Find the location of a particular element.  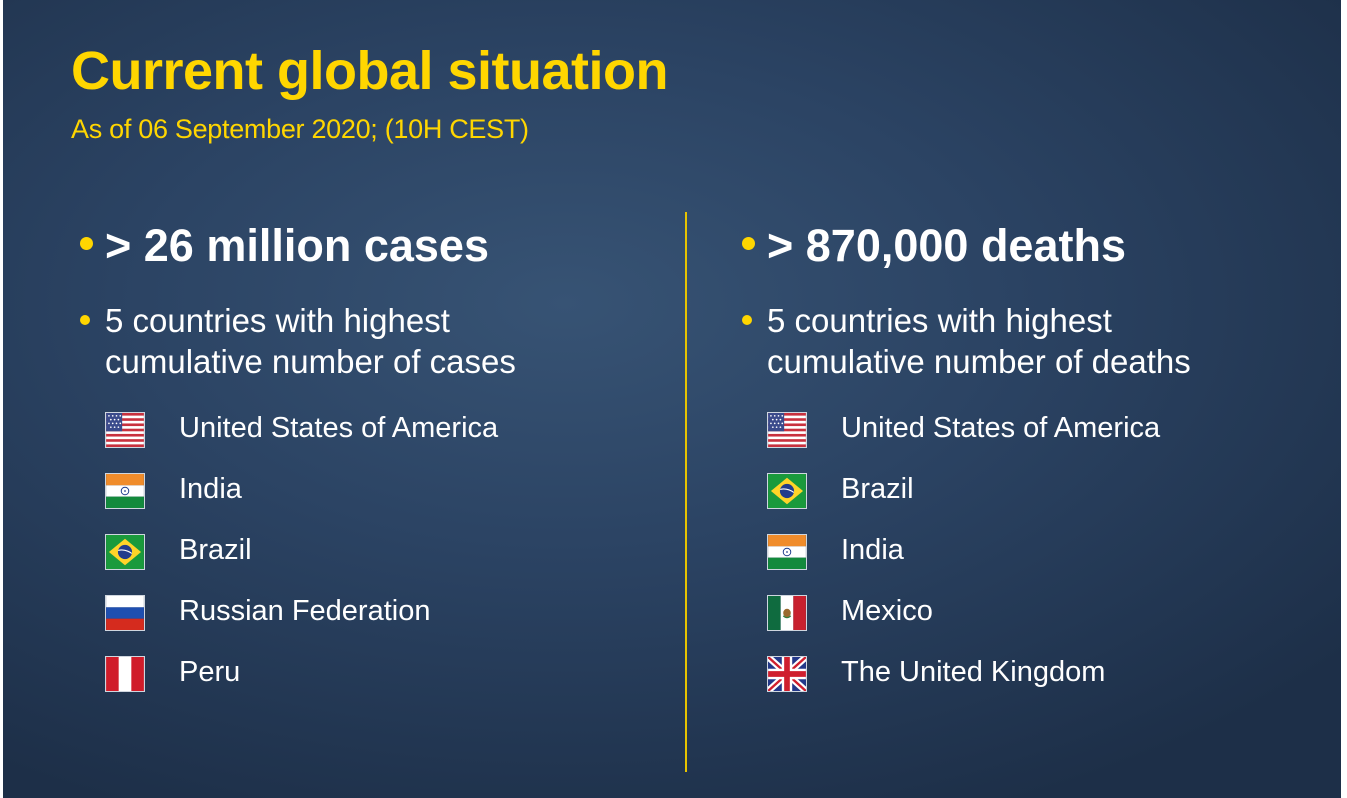

slide-title: Current global situation is located at coordinates (370, 71).